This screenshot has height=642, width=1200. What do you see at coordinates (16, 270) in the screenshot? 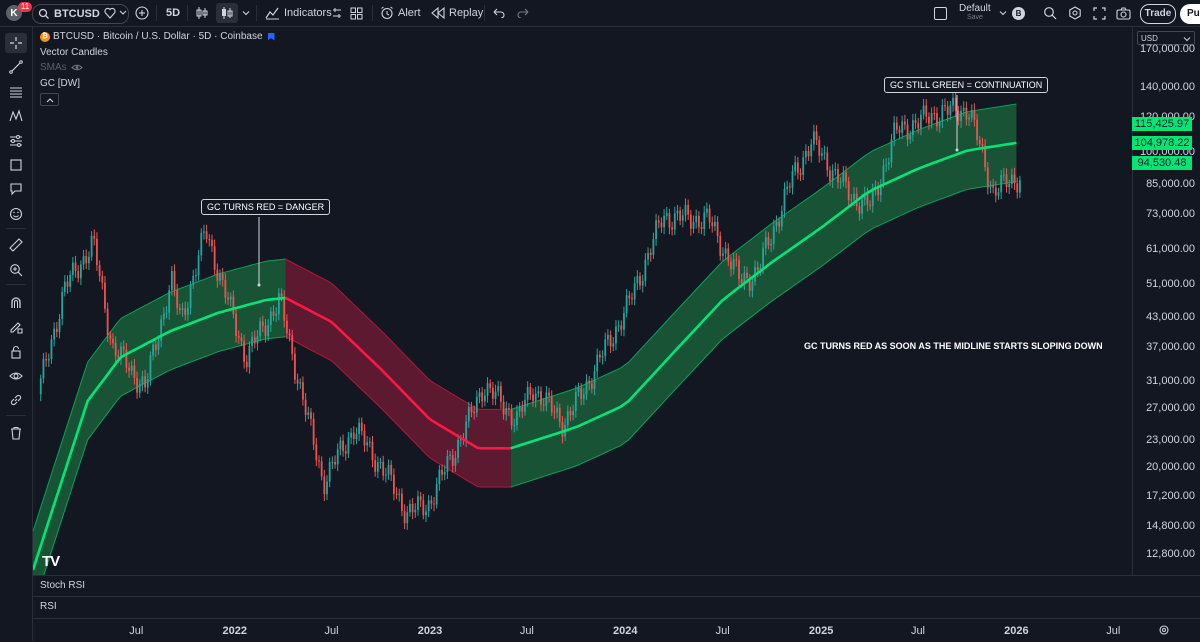
I see `zoom-tool` at bounding box center [16, 270].